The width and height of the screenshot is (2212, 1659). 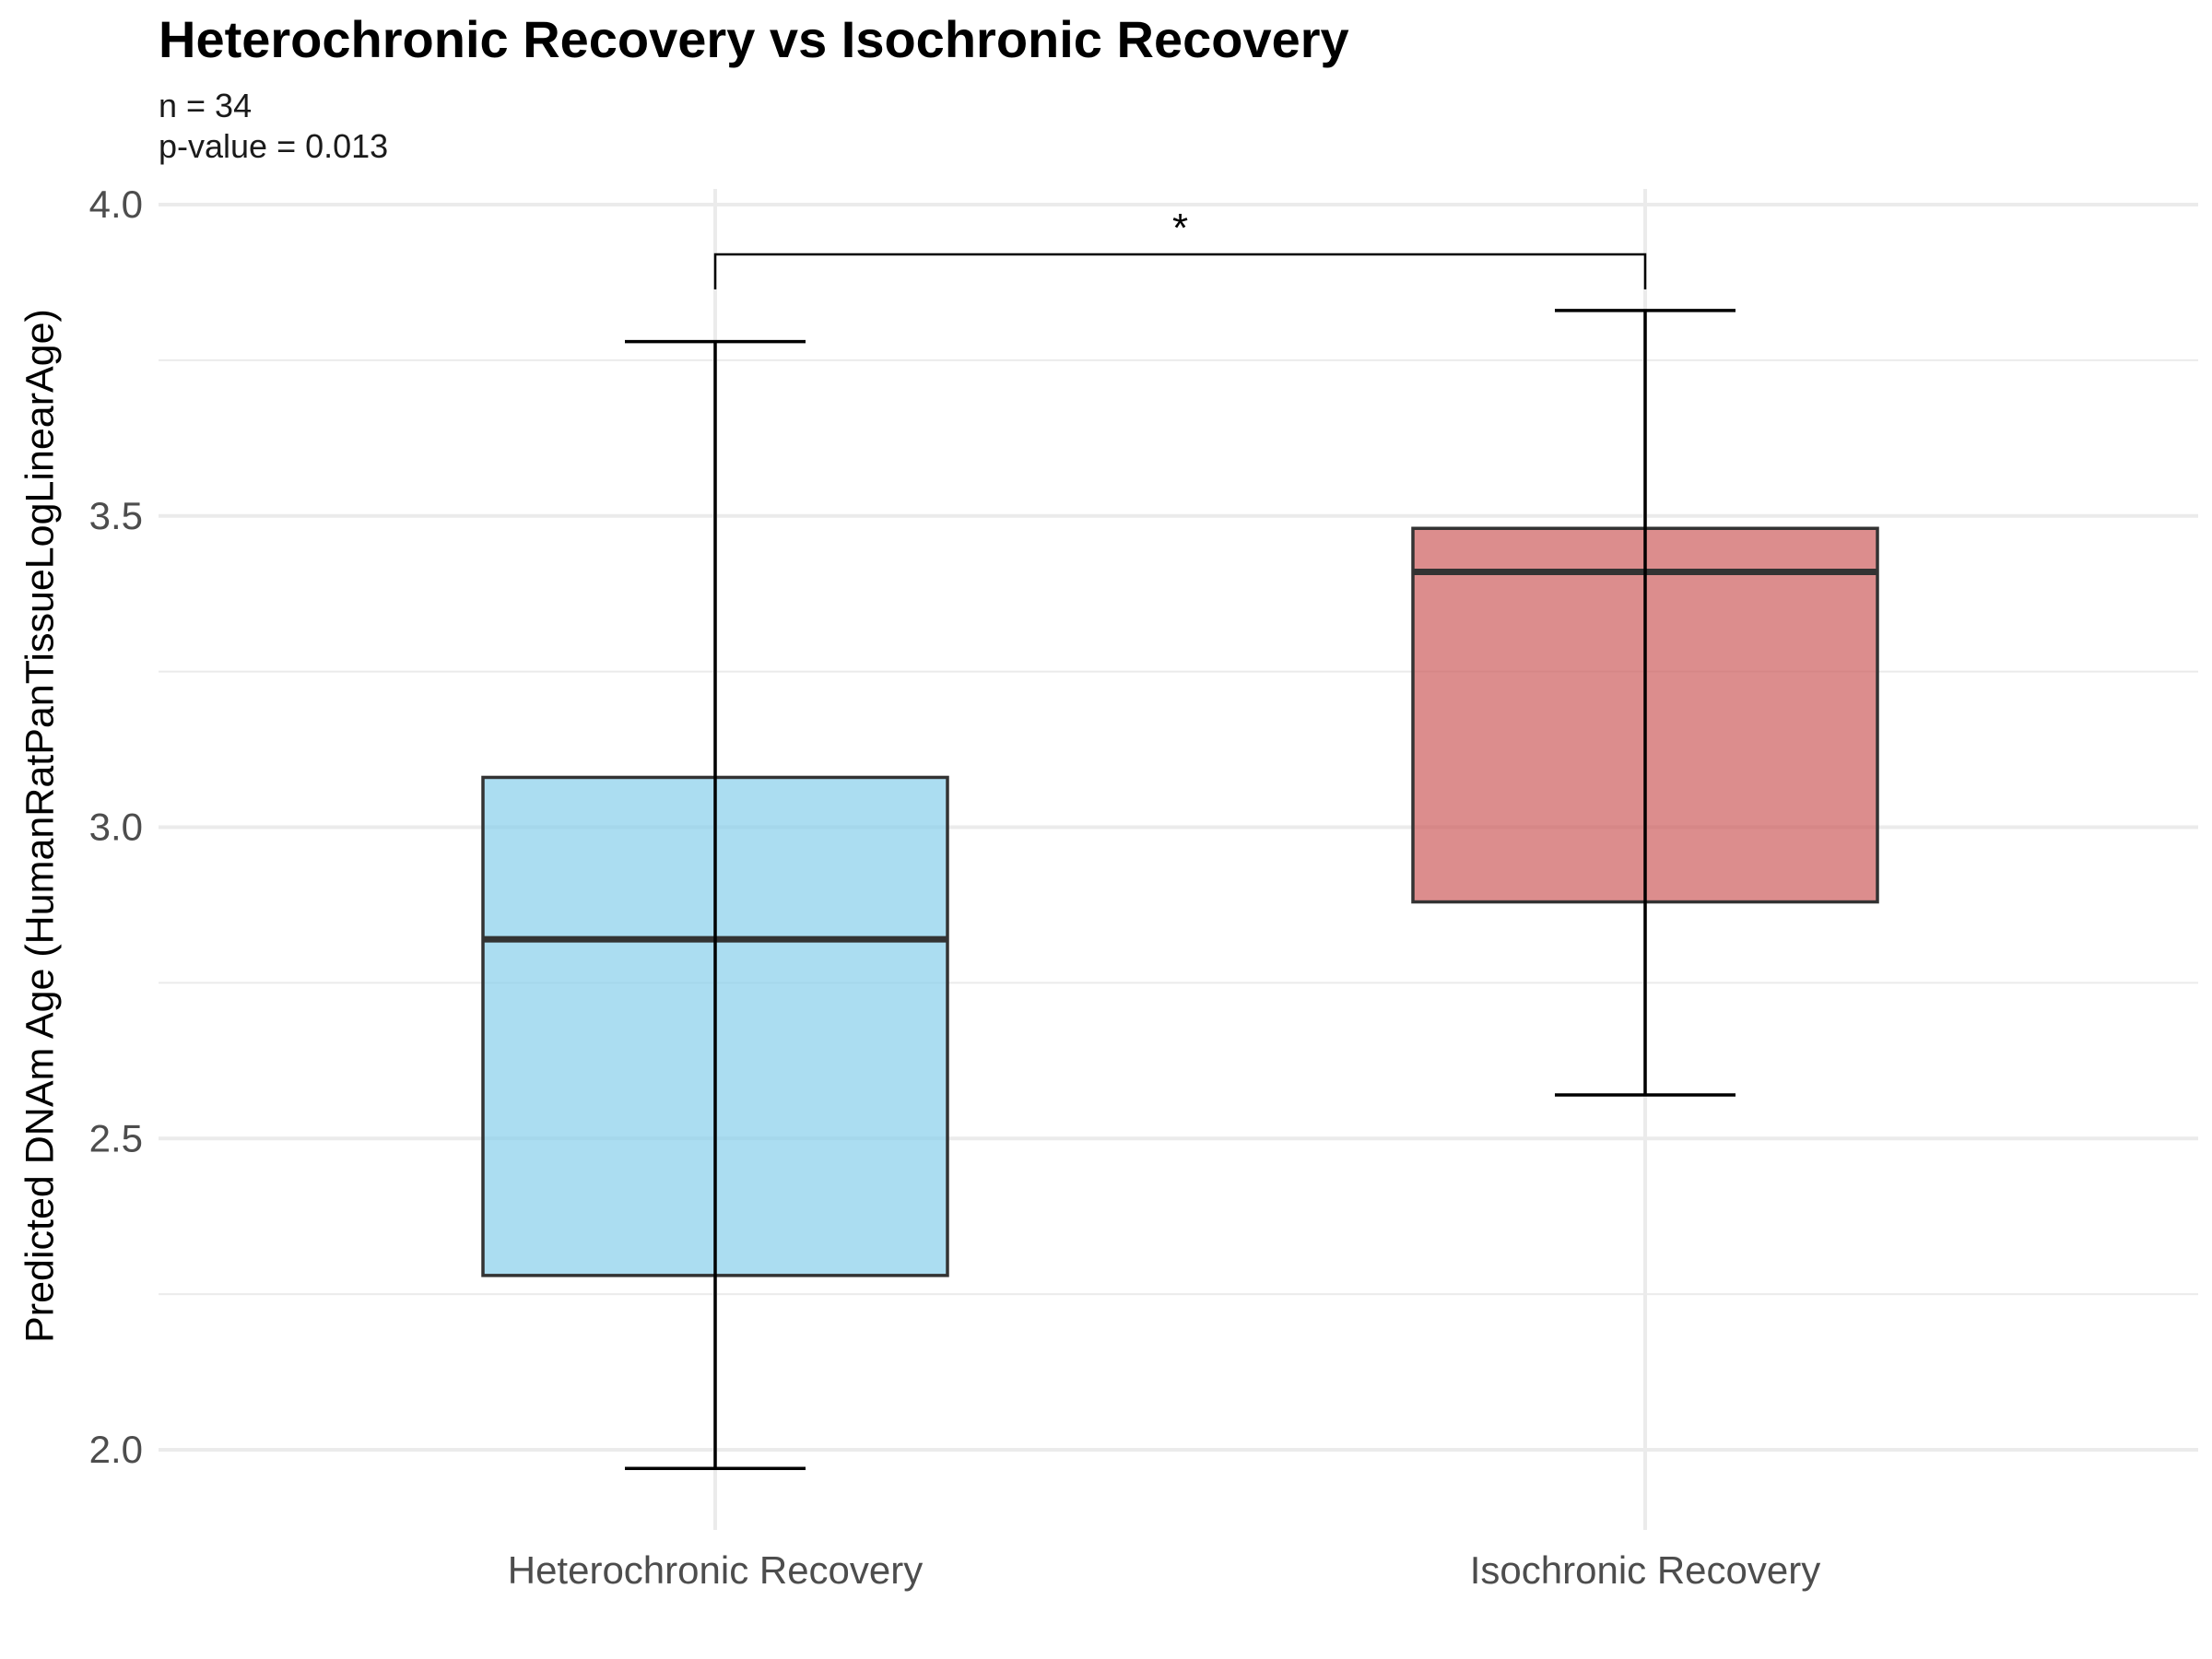 What do you see at coordinates (1180, 228) in the screenshot?
I see `significance-label: *` at bounding box center [1180, 228].